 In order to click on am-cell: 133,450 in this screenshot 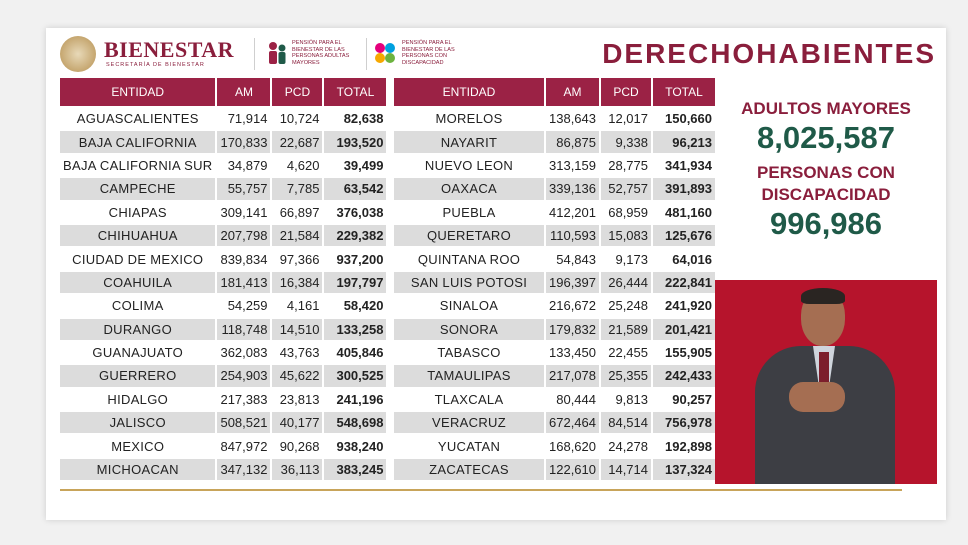, I will do `click(571, 352)`.